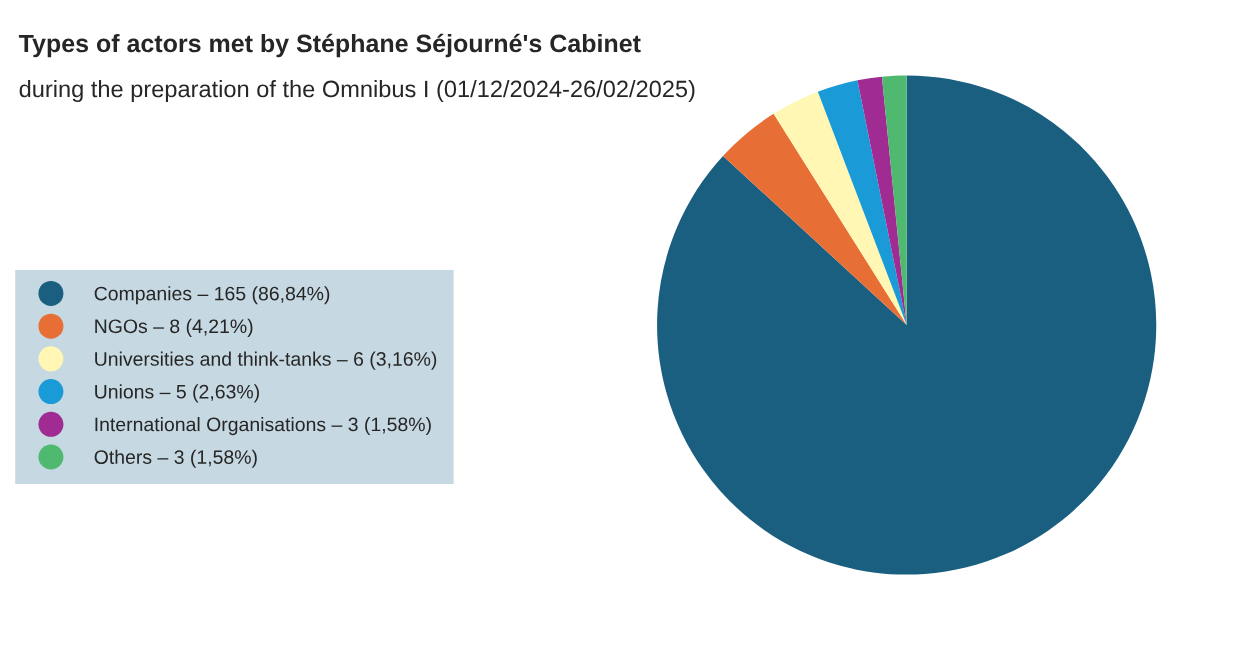 This screenshot has height=650, width=1242. I want to click on legend-label: International Organisations – 3 (1,58%), so click(263, 426).